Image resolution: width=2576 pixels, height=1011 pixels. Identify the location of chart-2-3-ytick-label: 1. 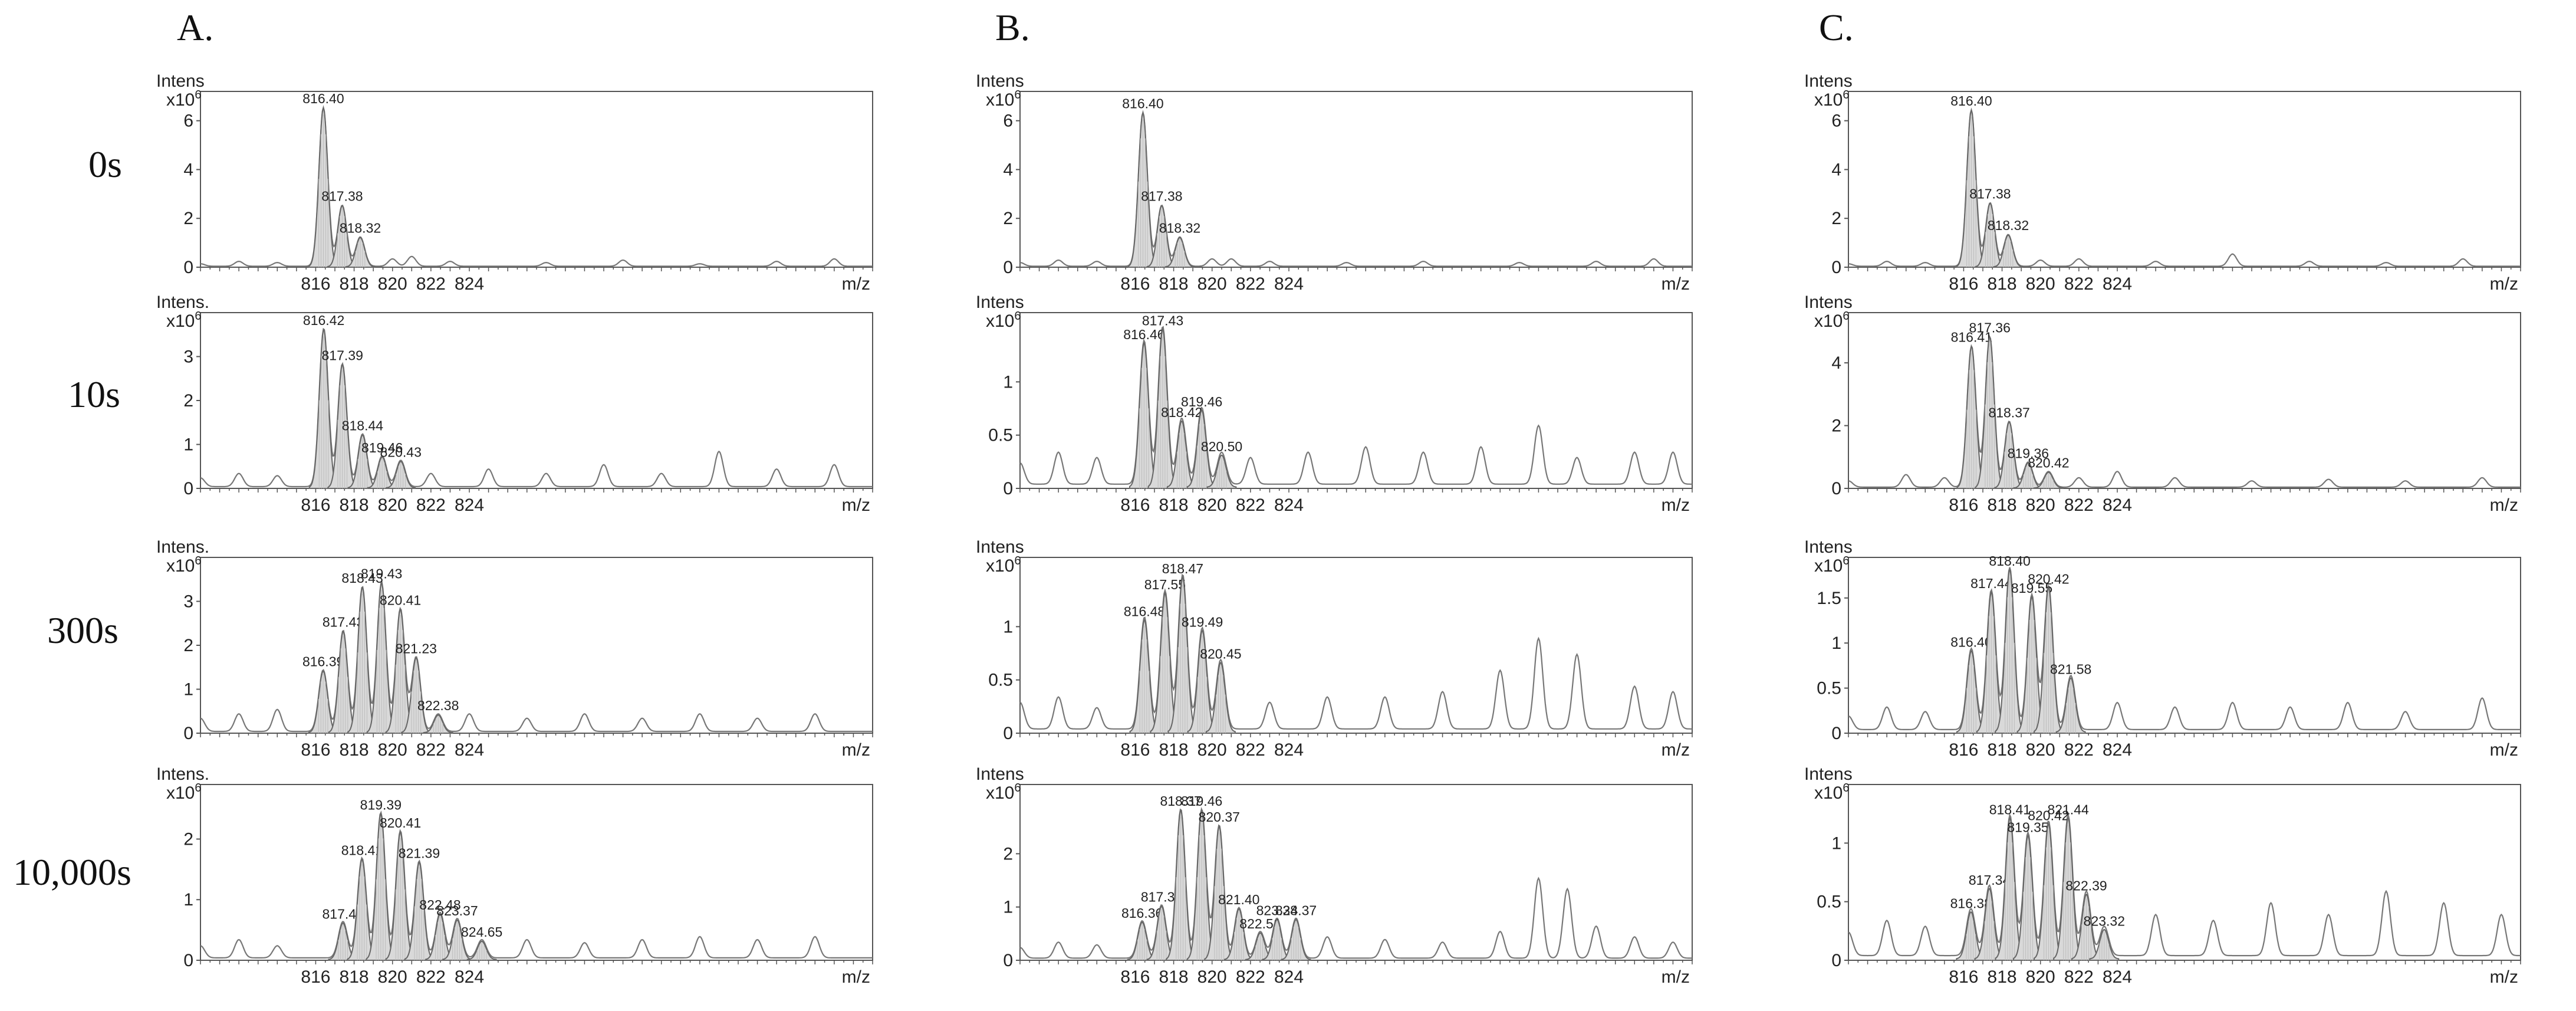
(1836, 843).